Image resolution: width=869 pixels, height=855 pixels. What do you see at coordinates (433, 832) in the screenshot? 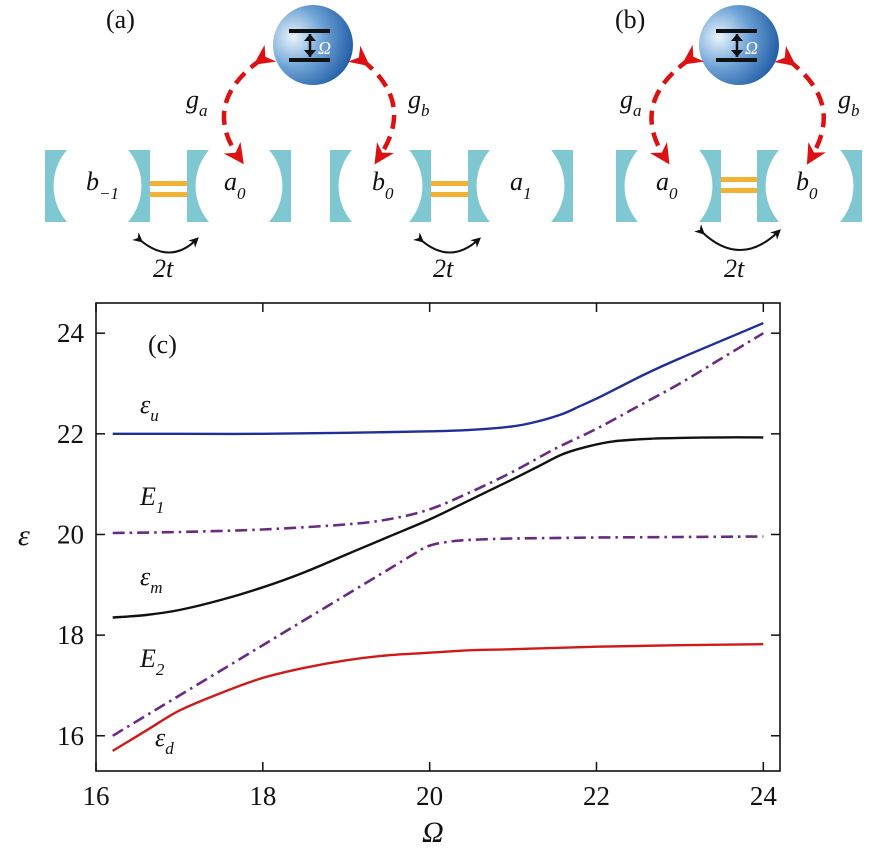
I see `x-axis-label: Ω` at bounding box center [433, 832].